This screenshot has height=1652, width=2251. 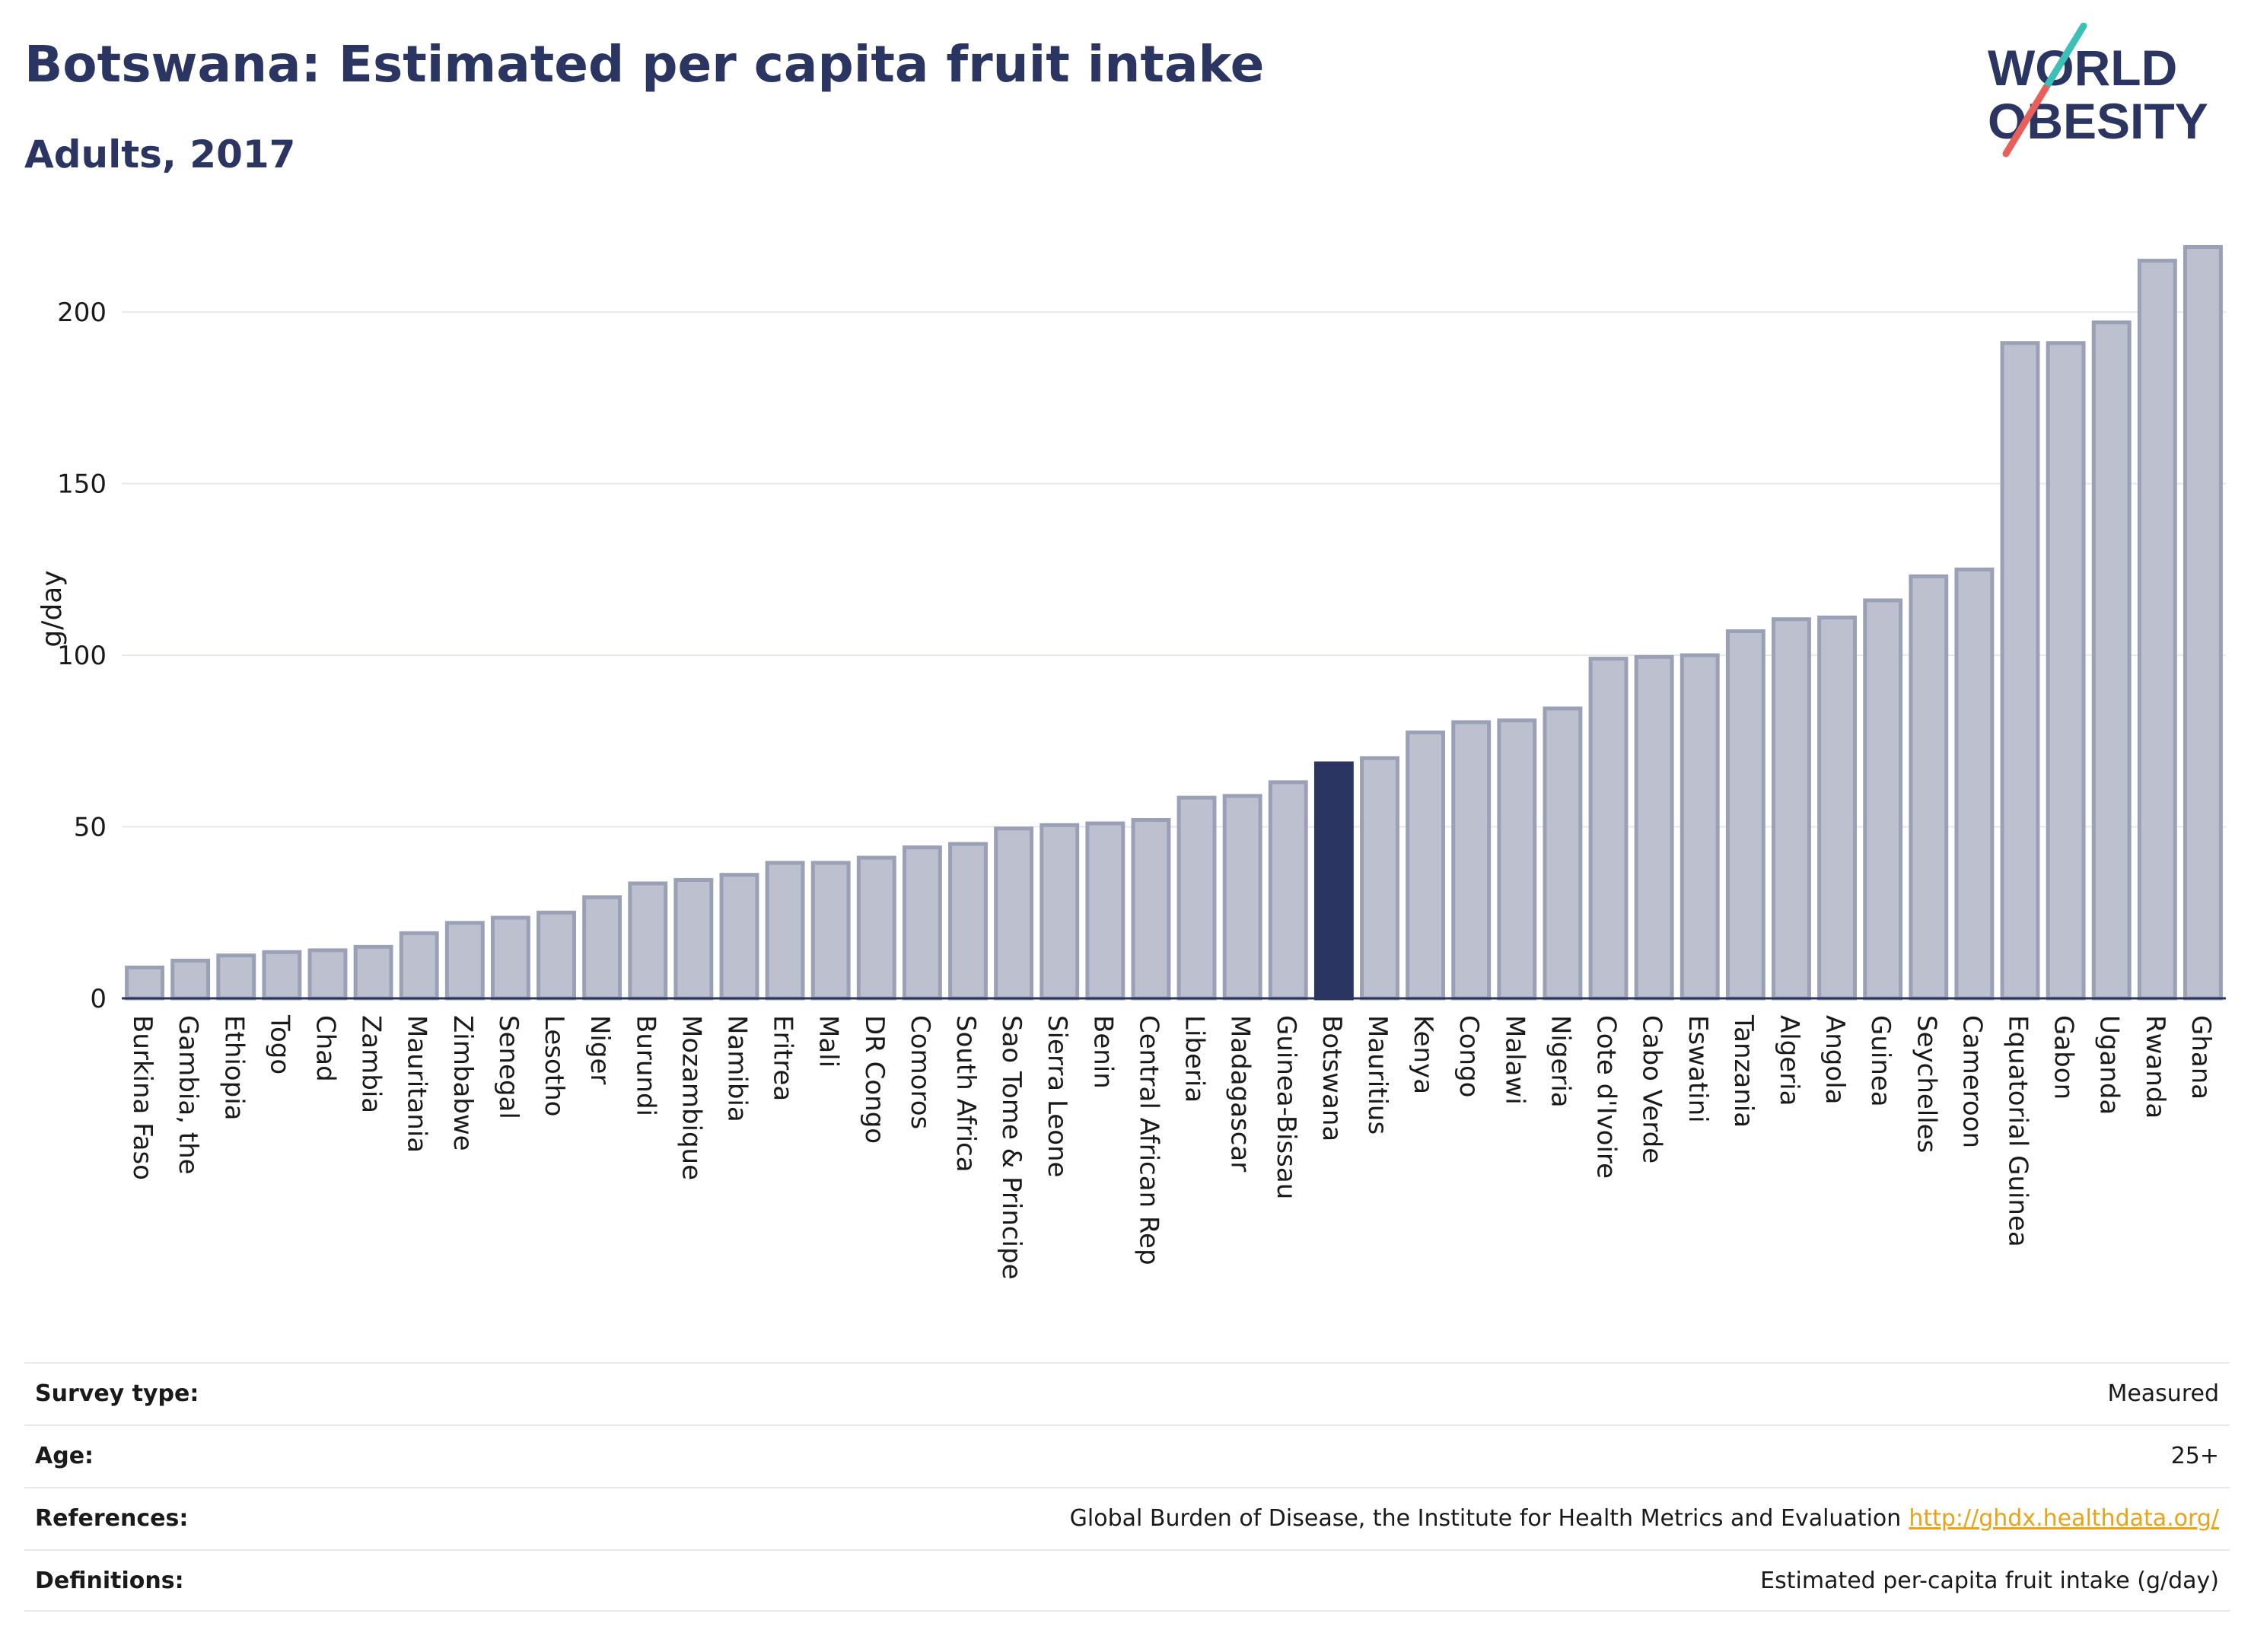 I want to click on bar-uganda, so click(x=2111, y=660).